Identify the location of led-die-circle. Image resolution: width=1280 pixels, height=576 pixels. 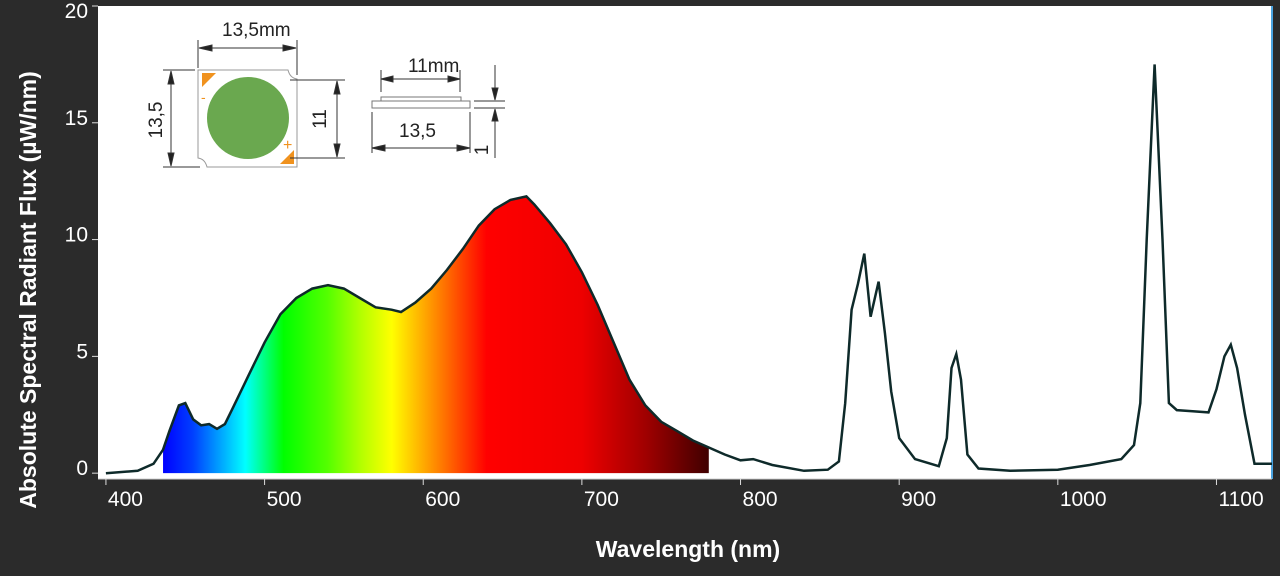
(248, 118).